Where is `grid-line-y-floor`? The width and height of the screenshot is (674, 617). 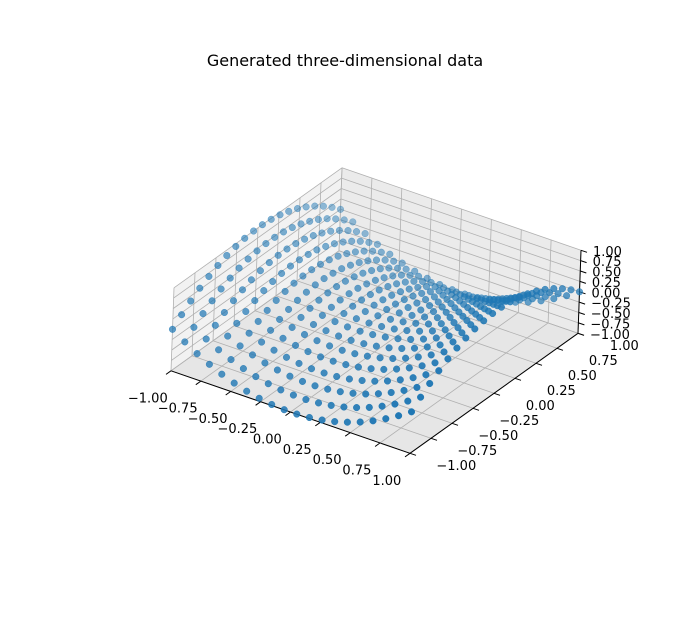 grid-line-y-floor is located at coordinates (437, 307).